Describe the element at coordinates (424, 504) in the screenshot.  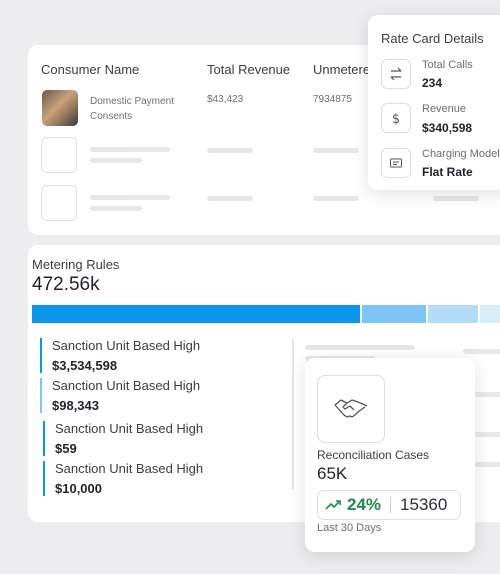
I see `recon-count: 15360` at that location.